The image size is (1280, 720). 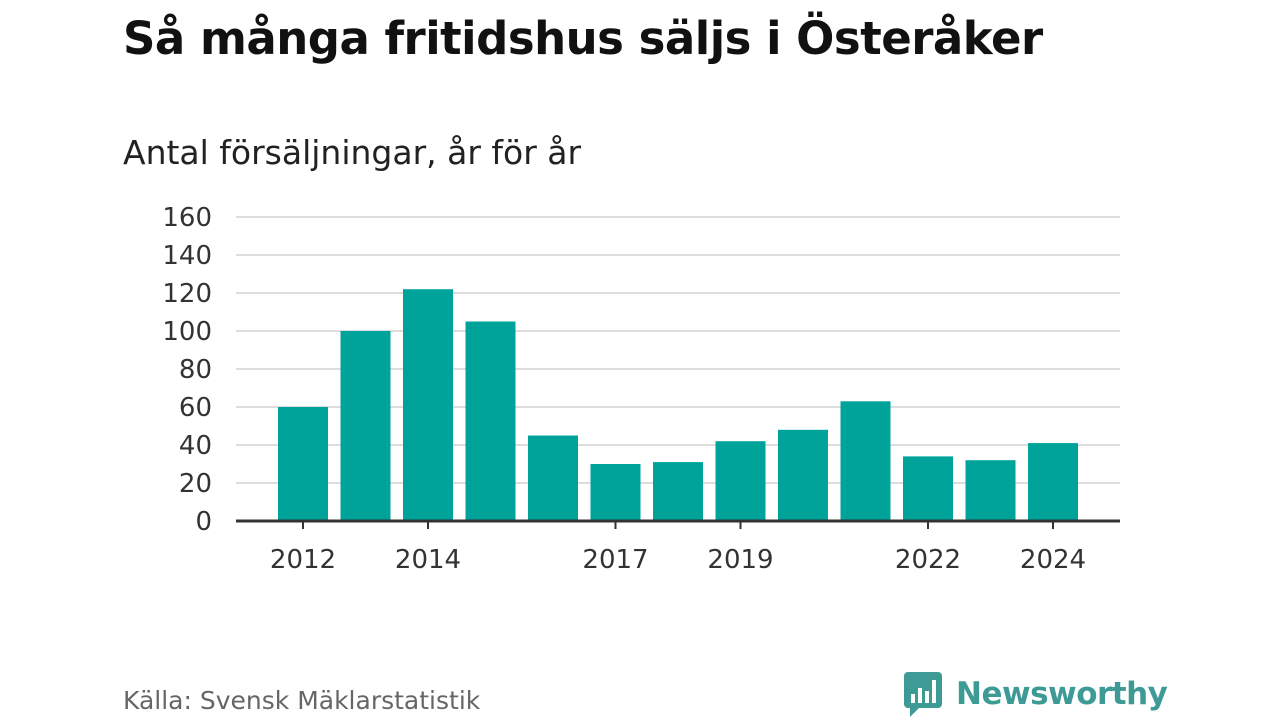 I want to click on bar-2024, so click(x=1053, y=482).